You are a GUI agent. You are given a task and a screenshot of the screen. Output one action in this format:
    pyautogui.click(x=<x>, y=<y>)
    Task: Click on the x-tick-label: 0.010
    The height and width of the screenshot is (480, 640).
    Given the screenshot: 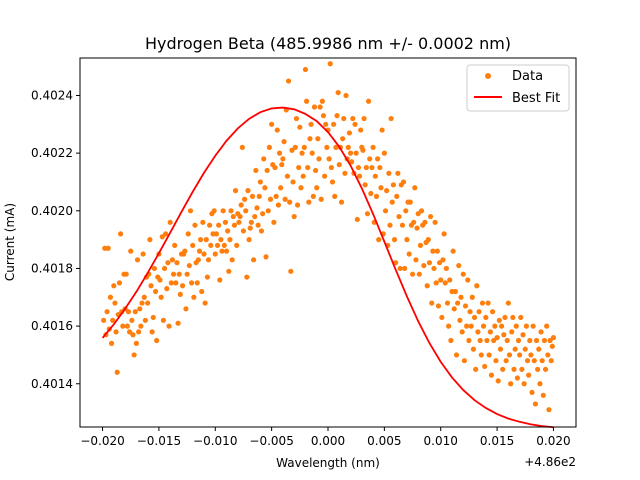 What is the action you would take?
    pyautogui.click(x=441, y=441)
    